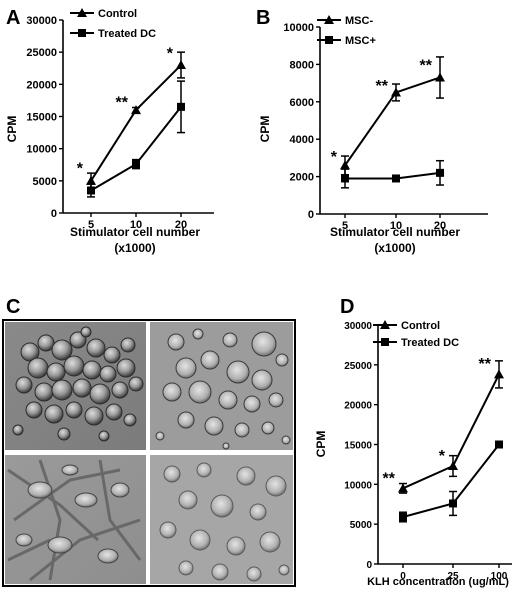 The image size is (520, 591). Describe the element at coordinates (311, 215) in the screenshot. I see `chart-b-ytick-label: 0` at that location.